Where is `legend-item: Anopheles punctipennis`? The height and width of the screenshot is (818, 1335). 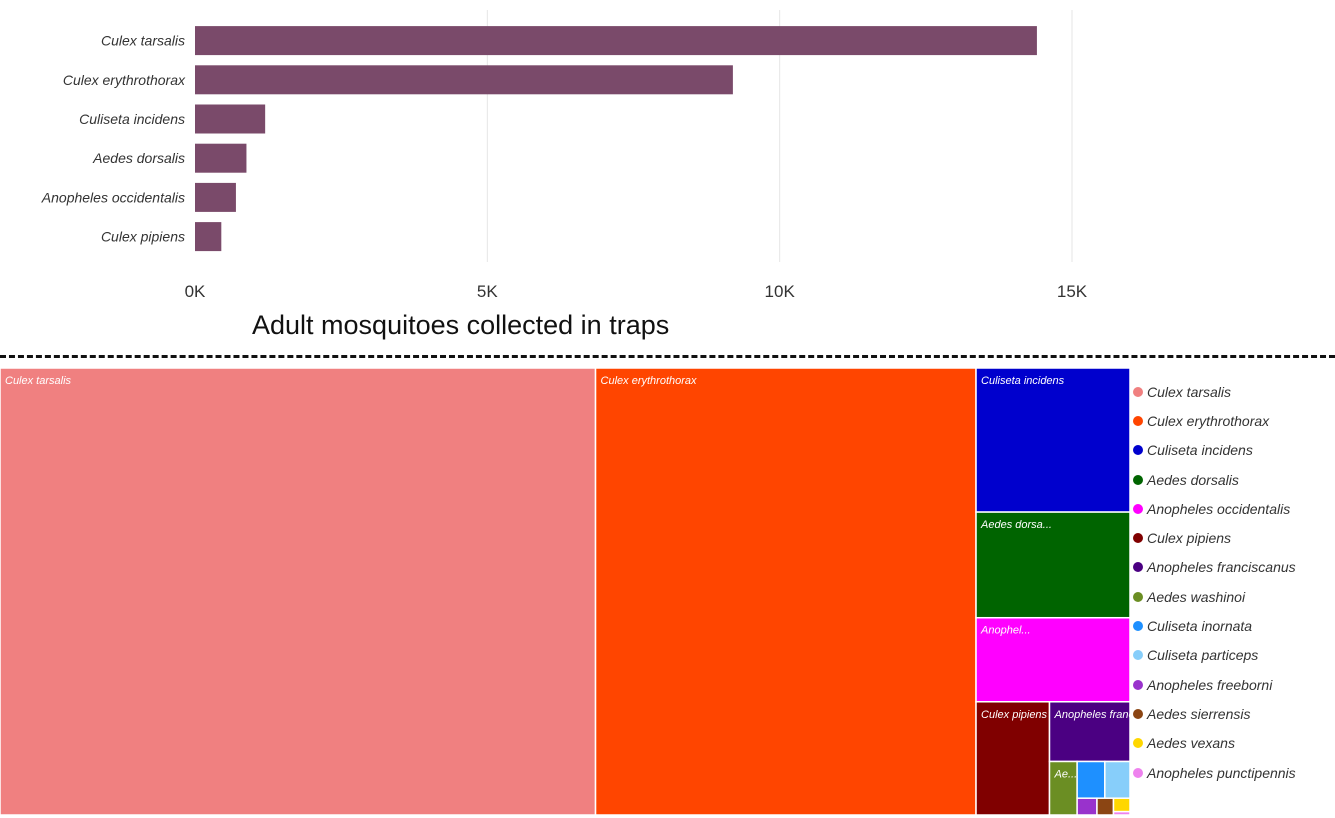
legend-item: Anopheles punctipennis is located at coordinates (1233, 772).